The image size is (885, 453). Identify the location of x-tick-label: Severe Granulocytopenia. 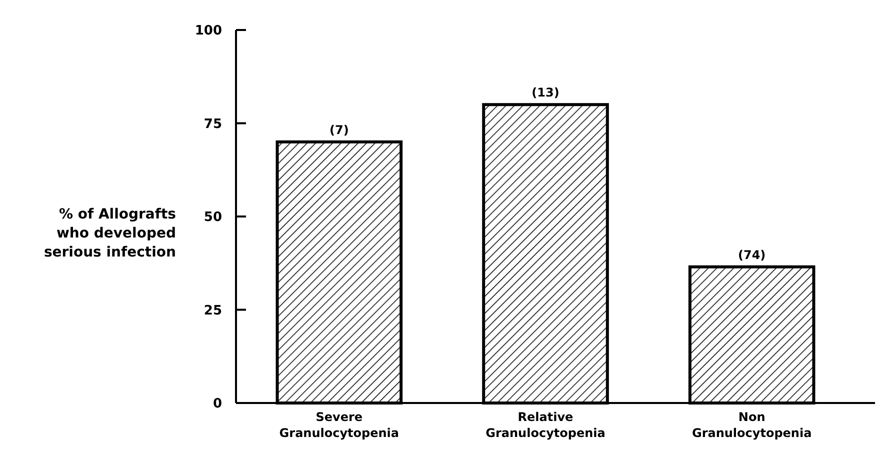
(339, 425).